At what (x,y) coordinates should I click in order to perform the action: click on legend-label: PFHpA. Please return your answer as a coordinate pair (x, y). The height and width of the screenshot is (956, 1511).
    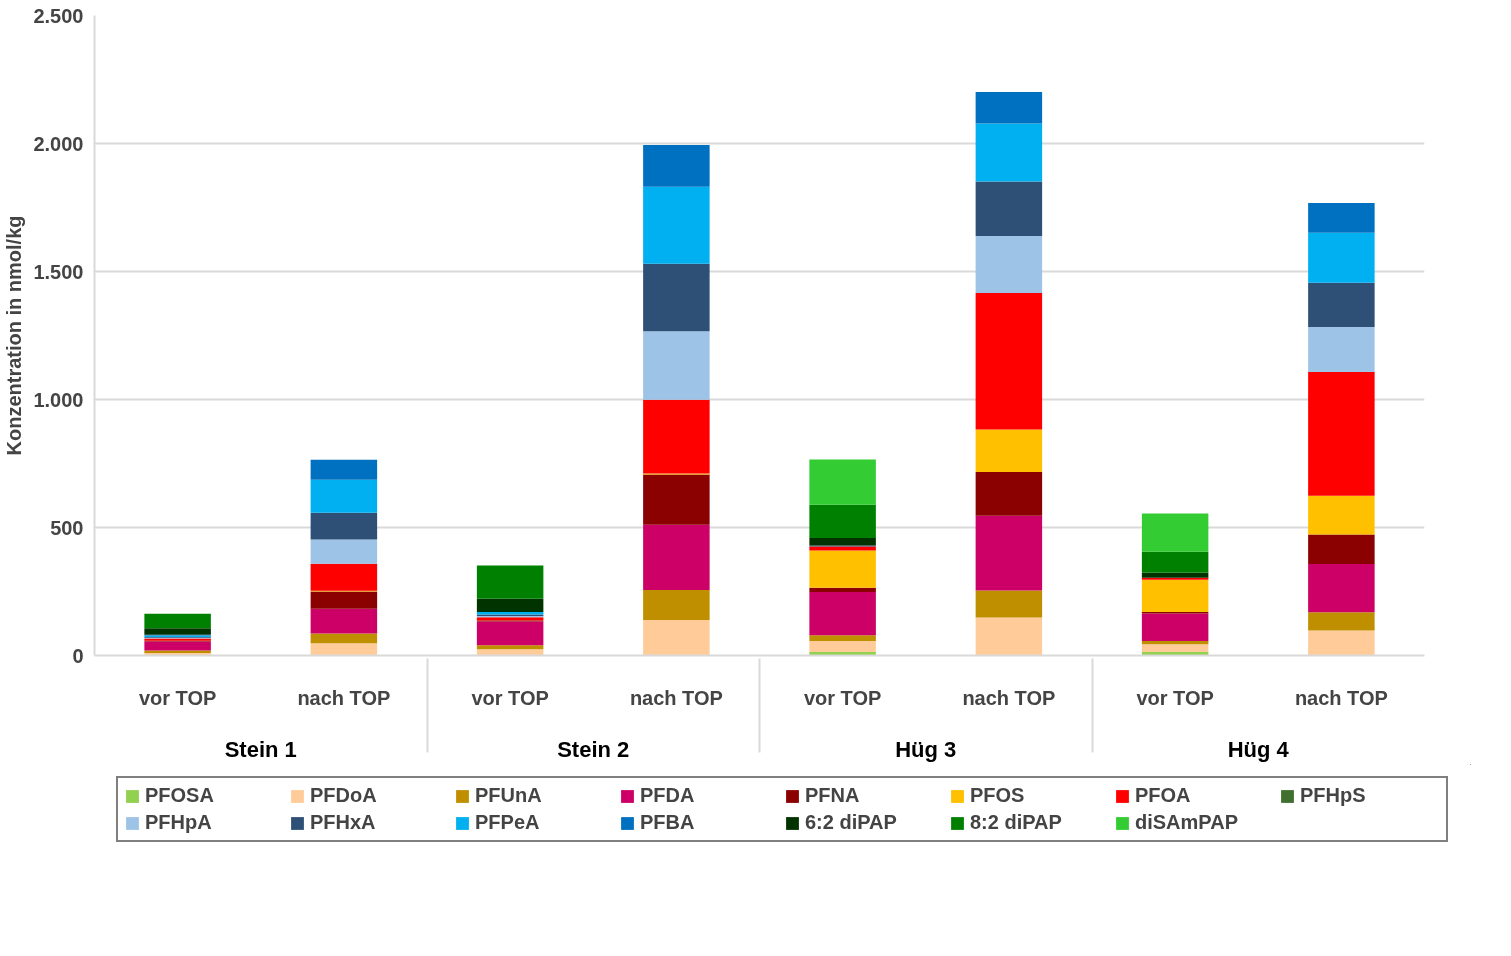
    Looking at the image, I should click on (179, 822).